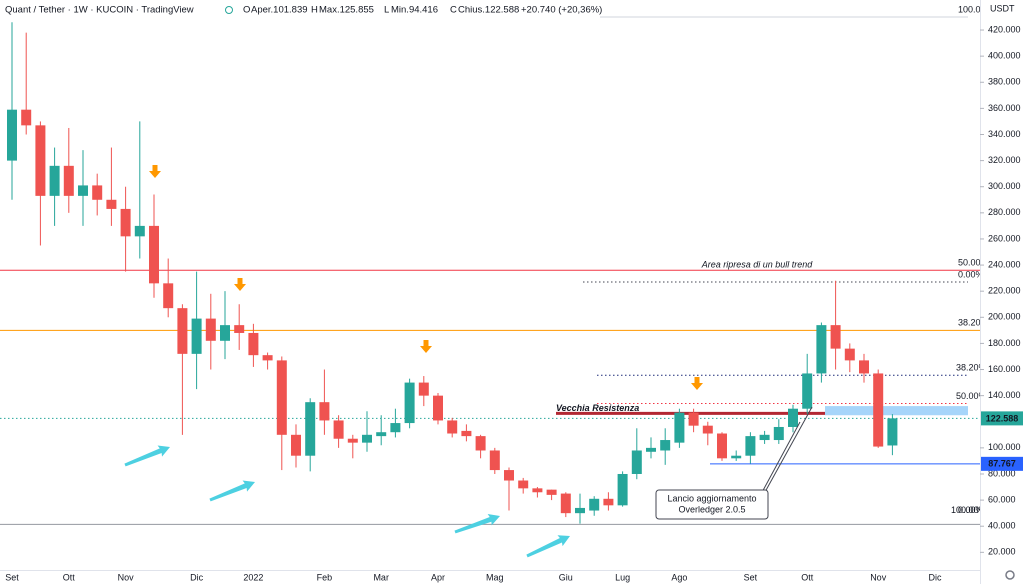 The image size is (1024, 584). Describe the element at coordinates (279, 10) in the screenshot. I see `header-item: Aper.101.839` at that location.